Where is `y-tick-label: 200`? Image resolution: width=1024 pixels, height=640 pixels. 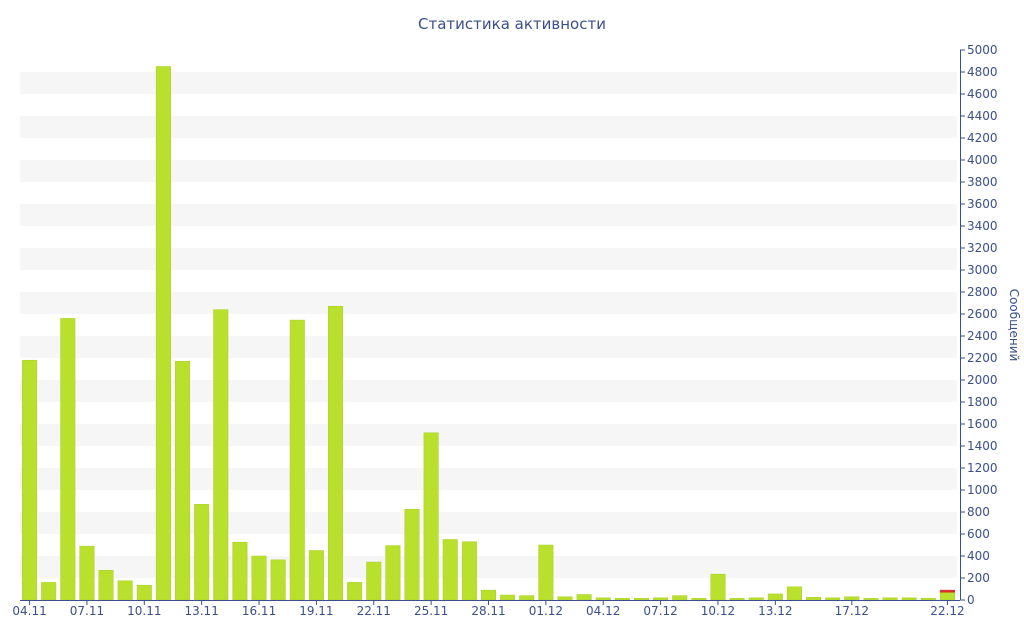
y-tick-label: 200 is located at coordinates (978, 578).